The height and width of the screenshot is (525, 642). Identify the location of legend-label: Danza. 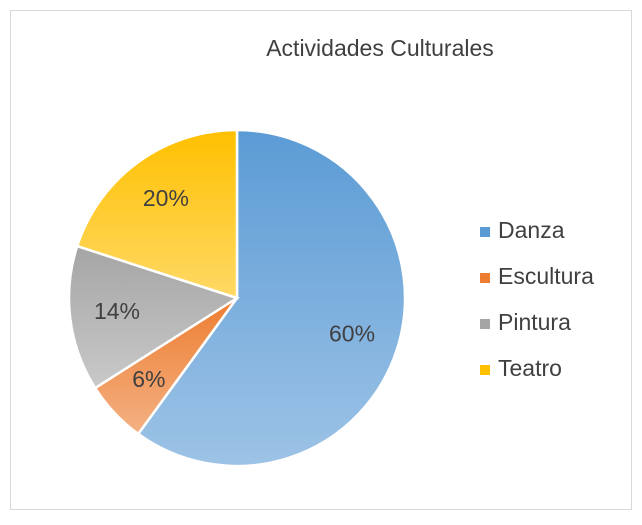
(531, 230).